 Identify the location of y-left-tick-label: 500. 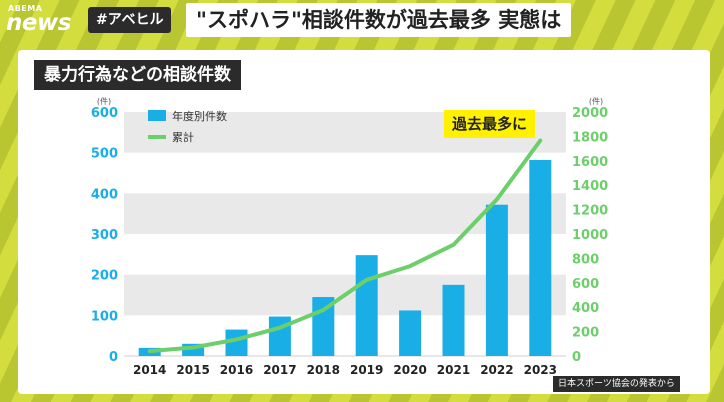
(104, 154).